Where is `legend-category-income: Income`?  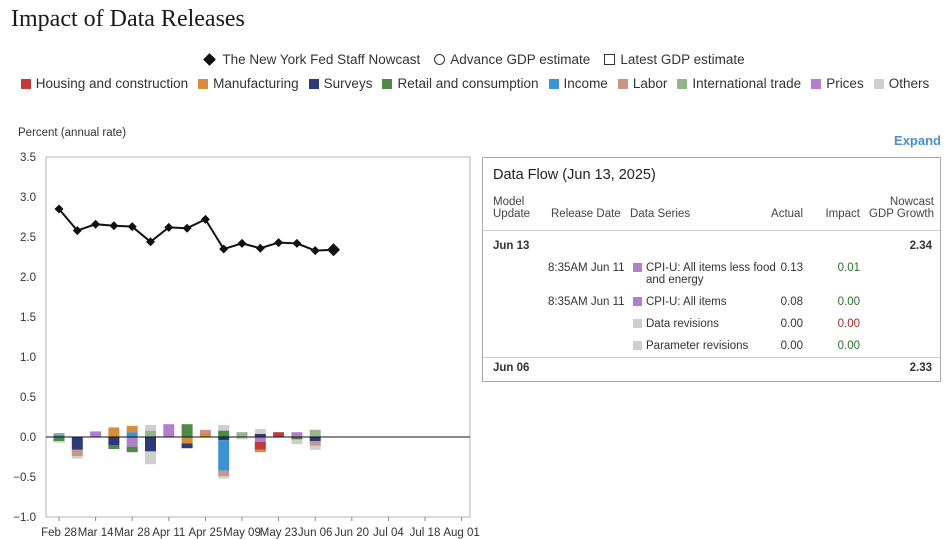
legend-category-income: Income is located at coordinates (578, 83).